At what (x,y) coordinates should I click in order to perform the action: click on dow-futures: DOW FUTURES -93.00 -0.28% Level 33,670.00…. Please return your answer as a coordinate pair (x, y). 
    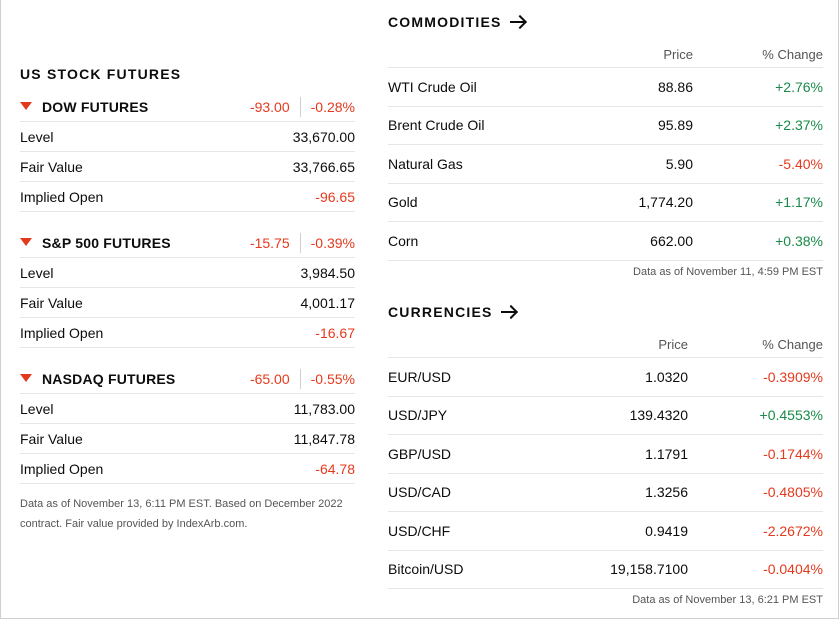
    Looking at the image, I should click on (187, 152).